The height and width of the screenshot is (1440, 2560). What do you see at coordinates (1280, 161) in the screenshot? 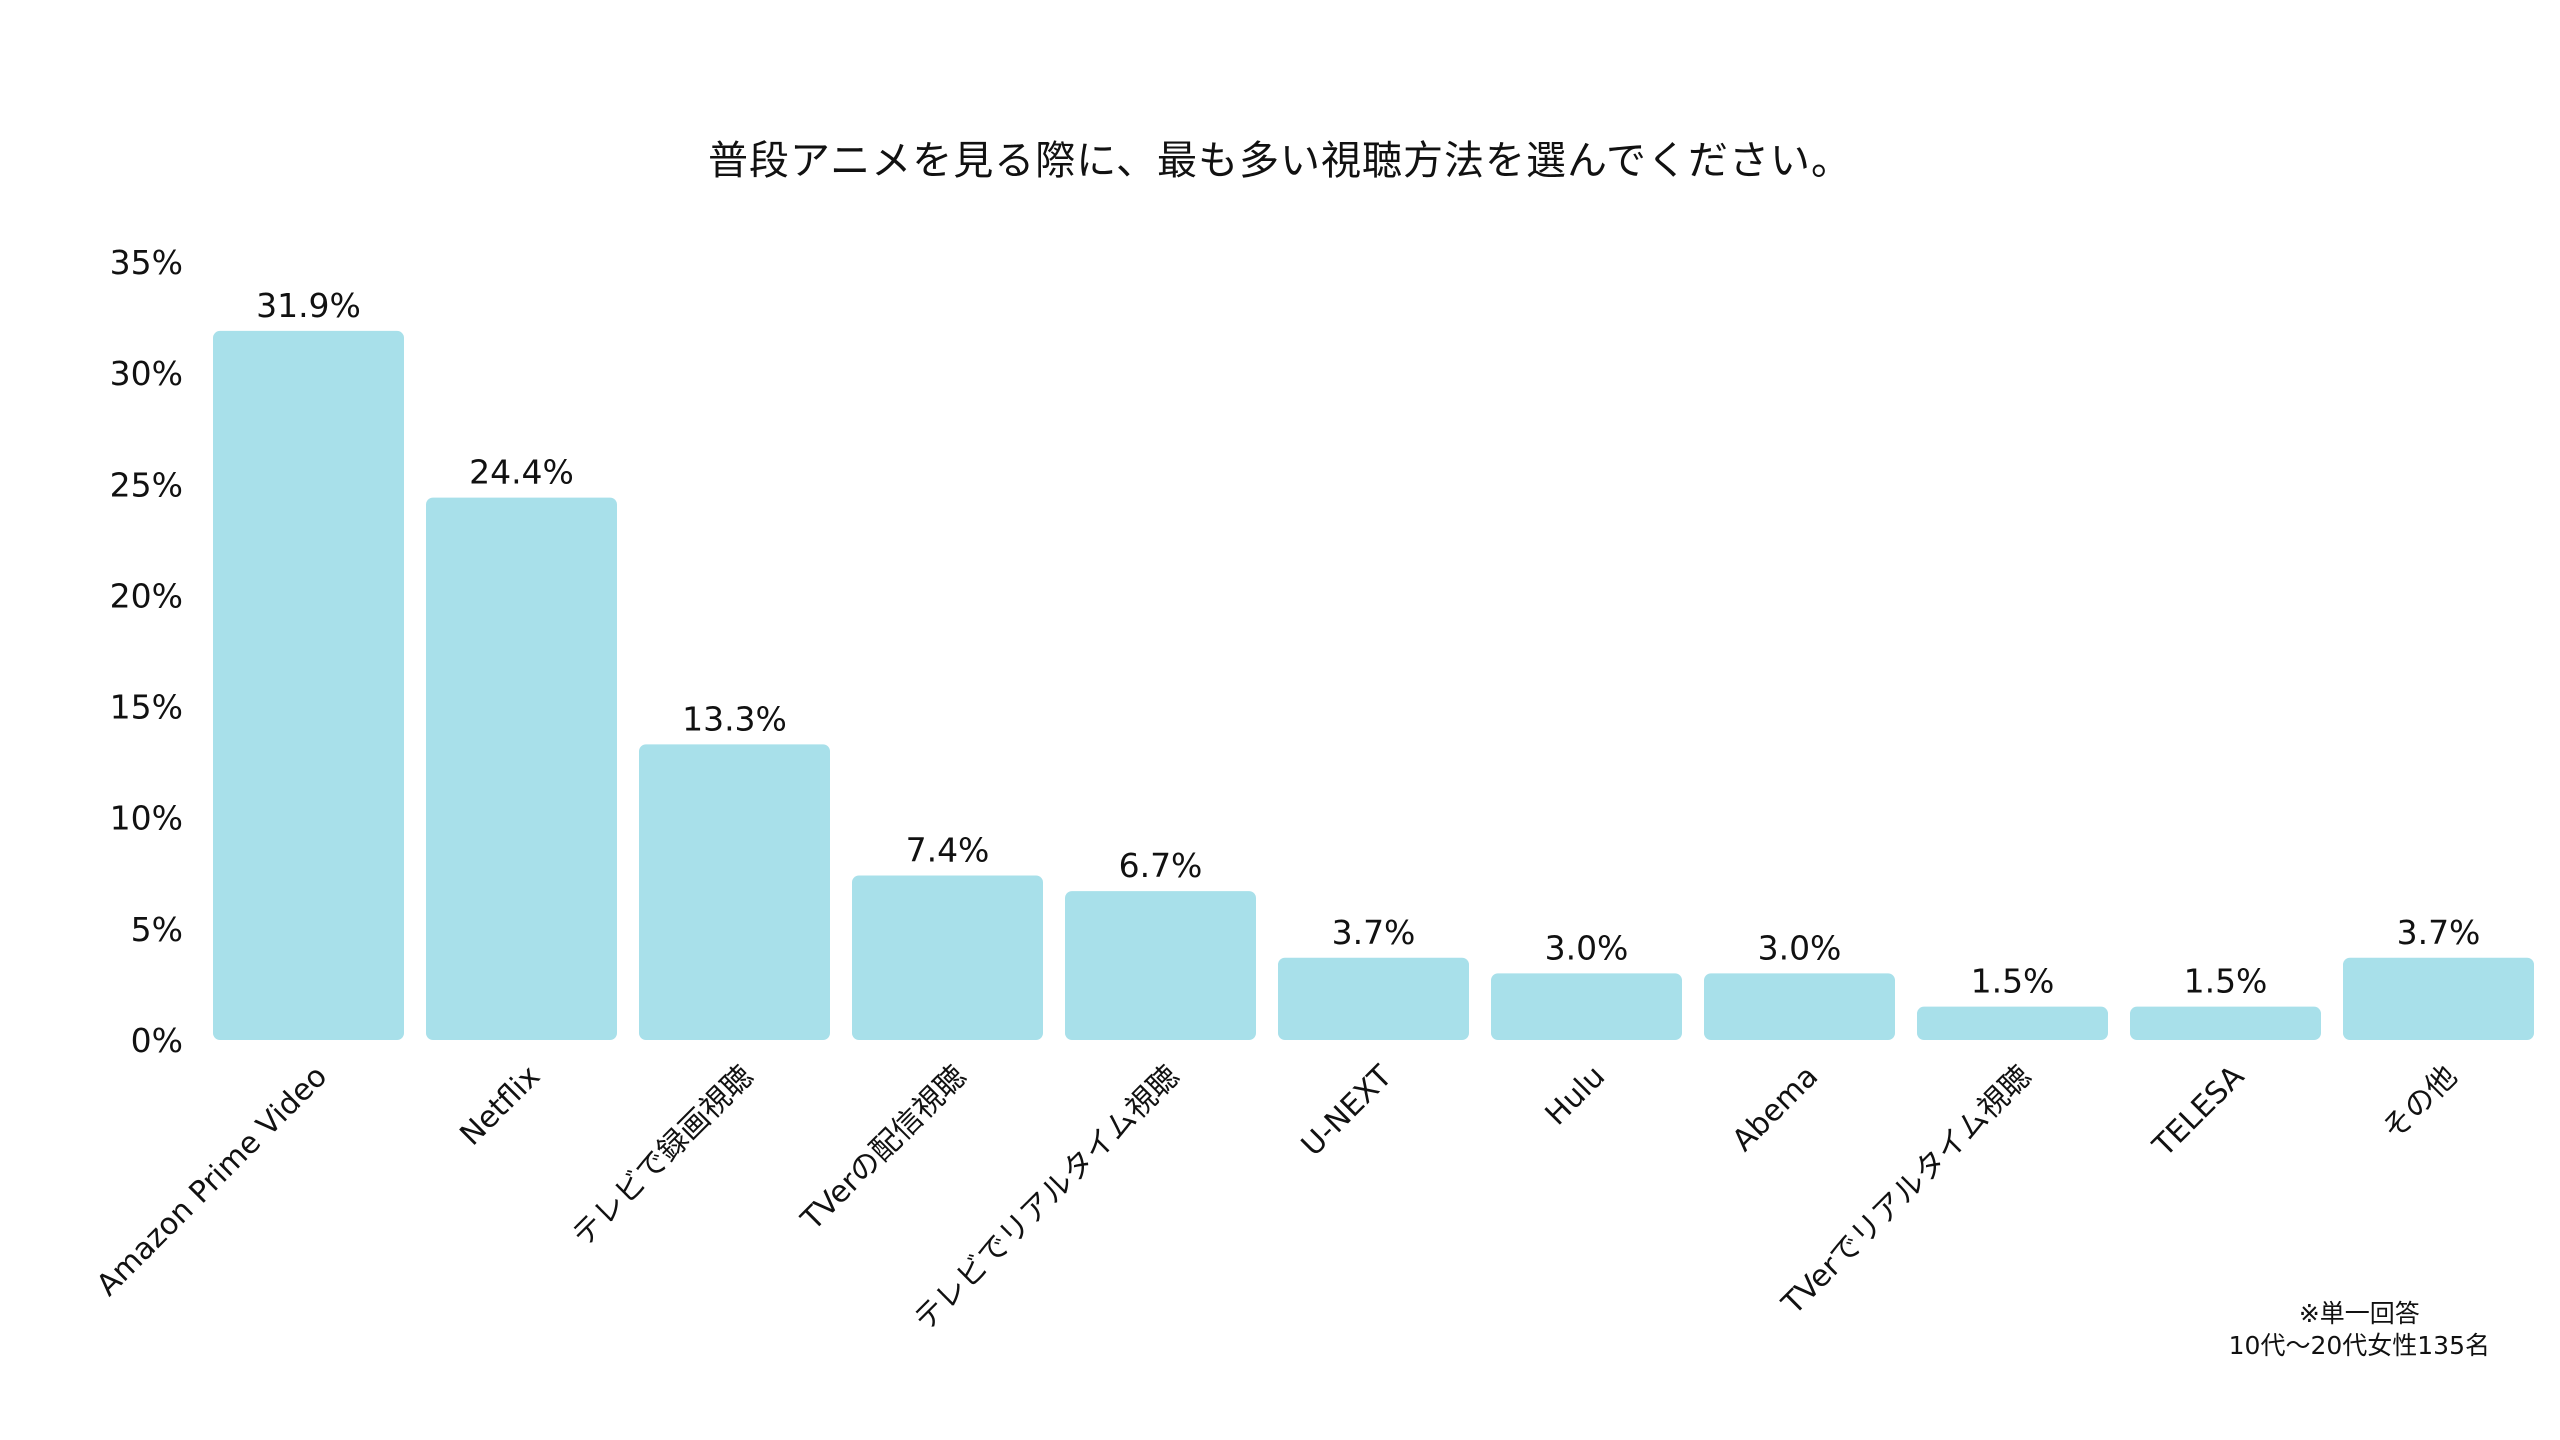
I see `chart-title: 普段アニメを見る際に、最も多い視聴方法を選んでください。` at bounding box center [1280, 161].